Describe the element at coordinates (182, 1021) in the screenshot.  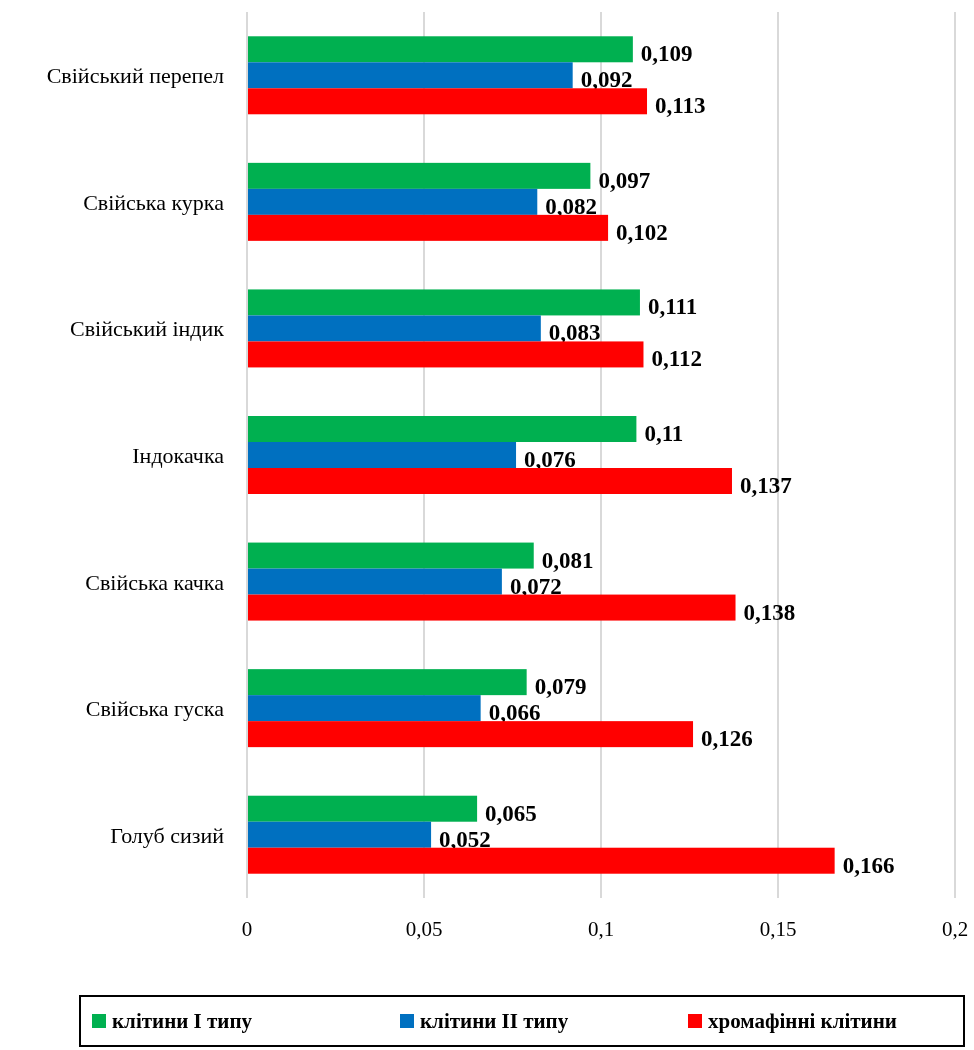
I see `legend-label: клітини I типу` at that location.